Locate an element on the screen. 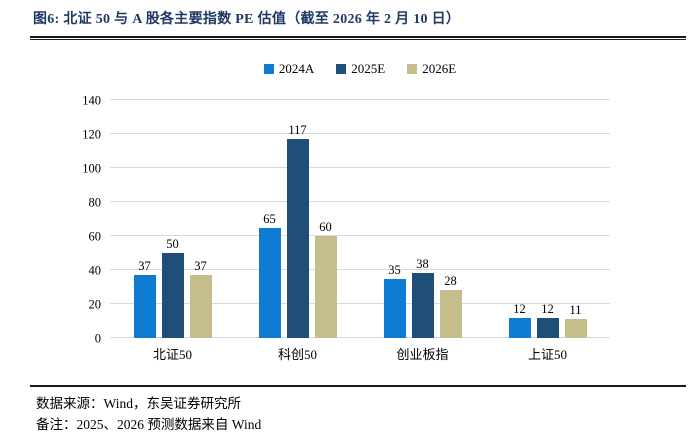  title-divider-double-rule is located at coordinates (358, 38).